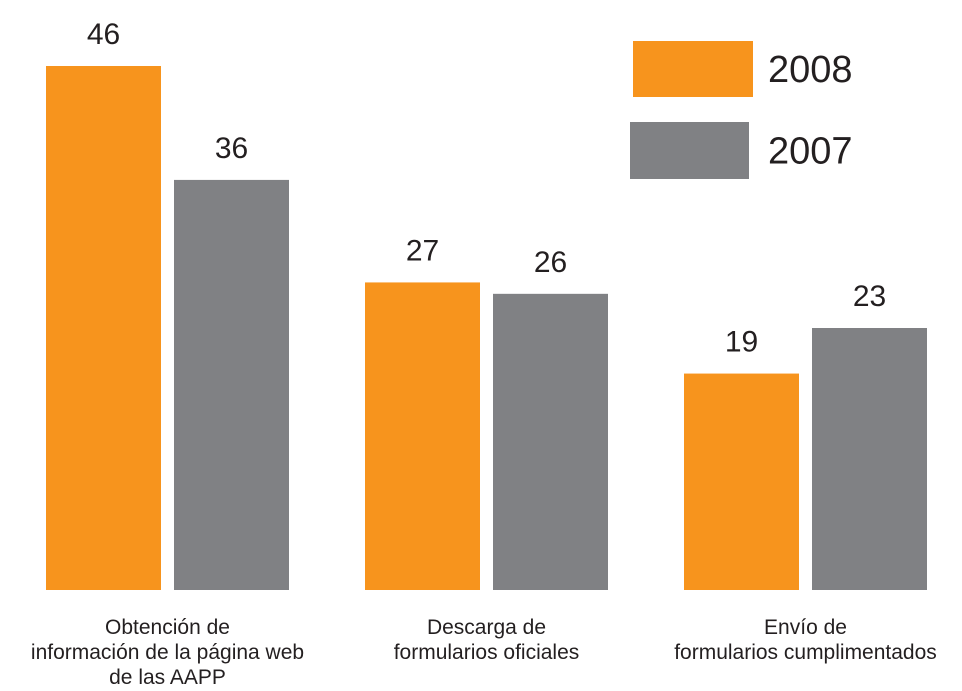 The image size is (962, 691). What do you see at coordinates (805, 640) in the screenshot?
I see `category-label-3: Envío de formularios cumplimentados` at bounding box center [805, 640].